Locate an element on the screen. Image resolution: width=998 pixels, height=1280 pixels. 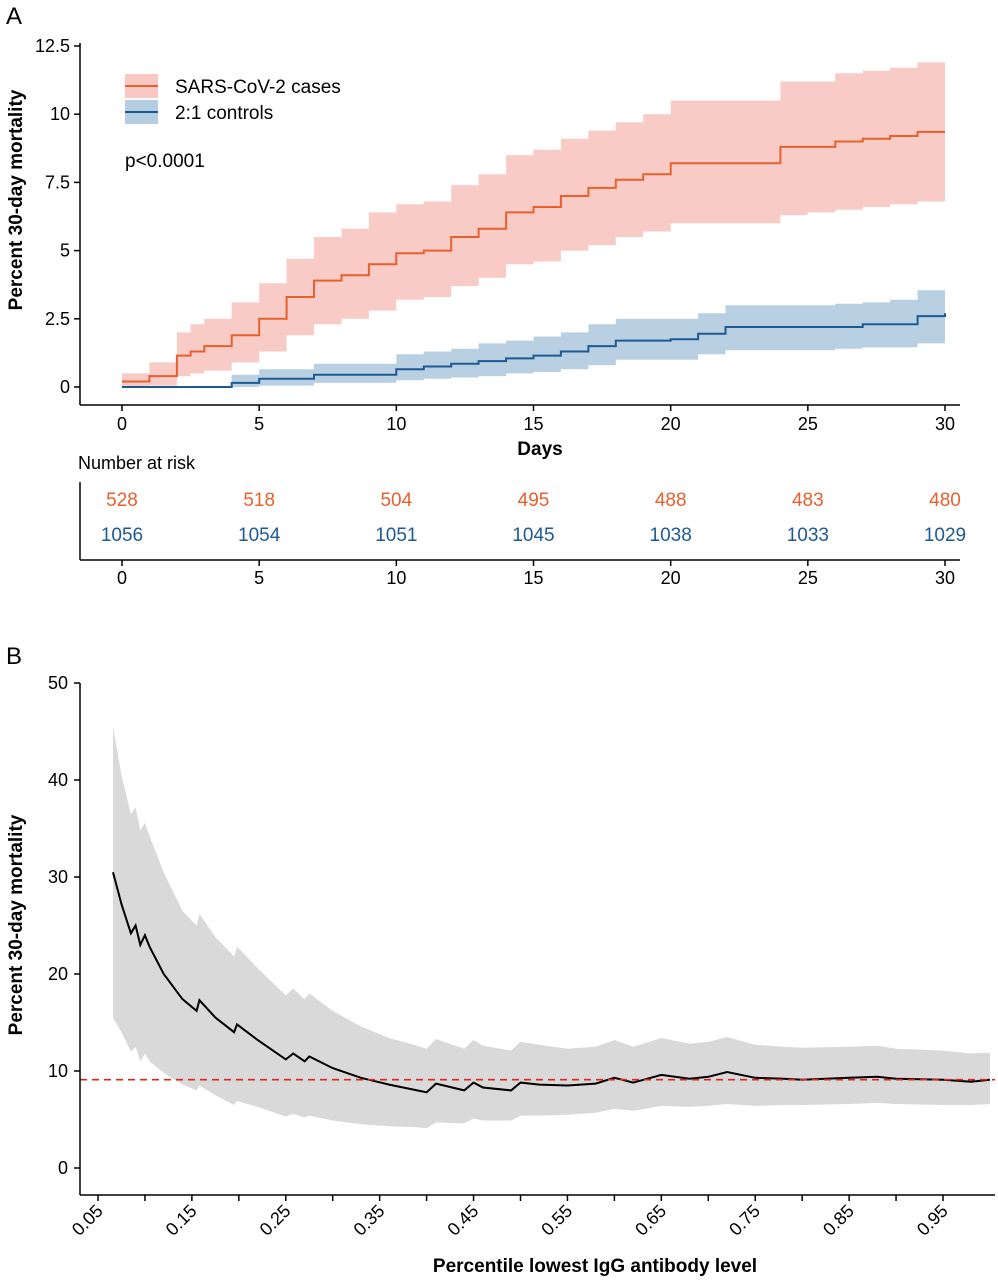
panel-a-y-axis-title: Percent 30-day mortality is located at coordinates (16, 199).